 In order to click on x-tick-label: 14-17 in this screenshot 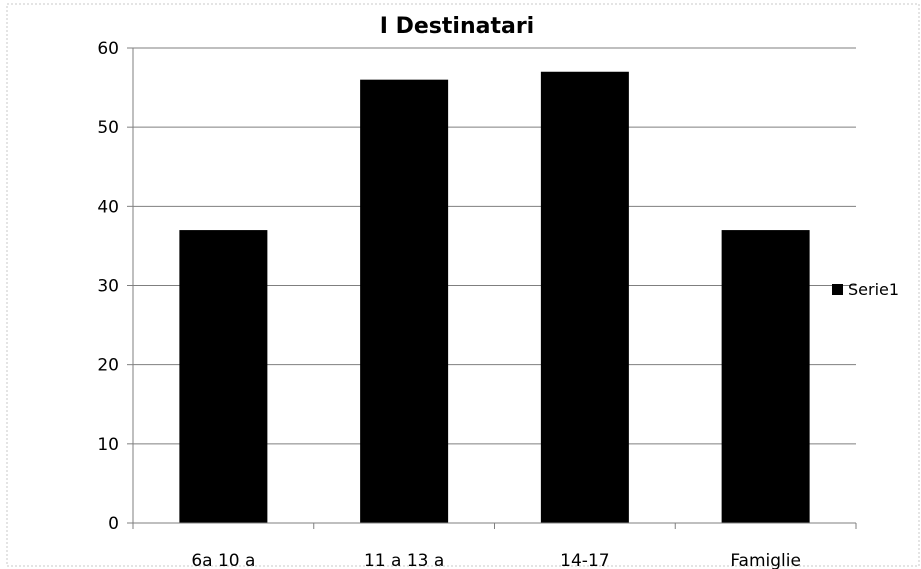, I will do `click(584, 560)`.